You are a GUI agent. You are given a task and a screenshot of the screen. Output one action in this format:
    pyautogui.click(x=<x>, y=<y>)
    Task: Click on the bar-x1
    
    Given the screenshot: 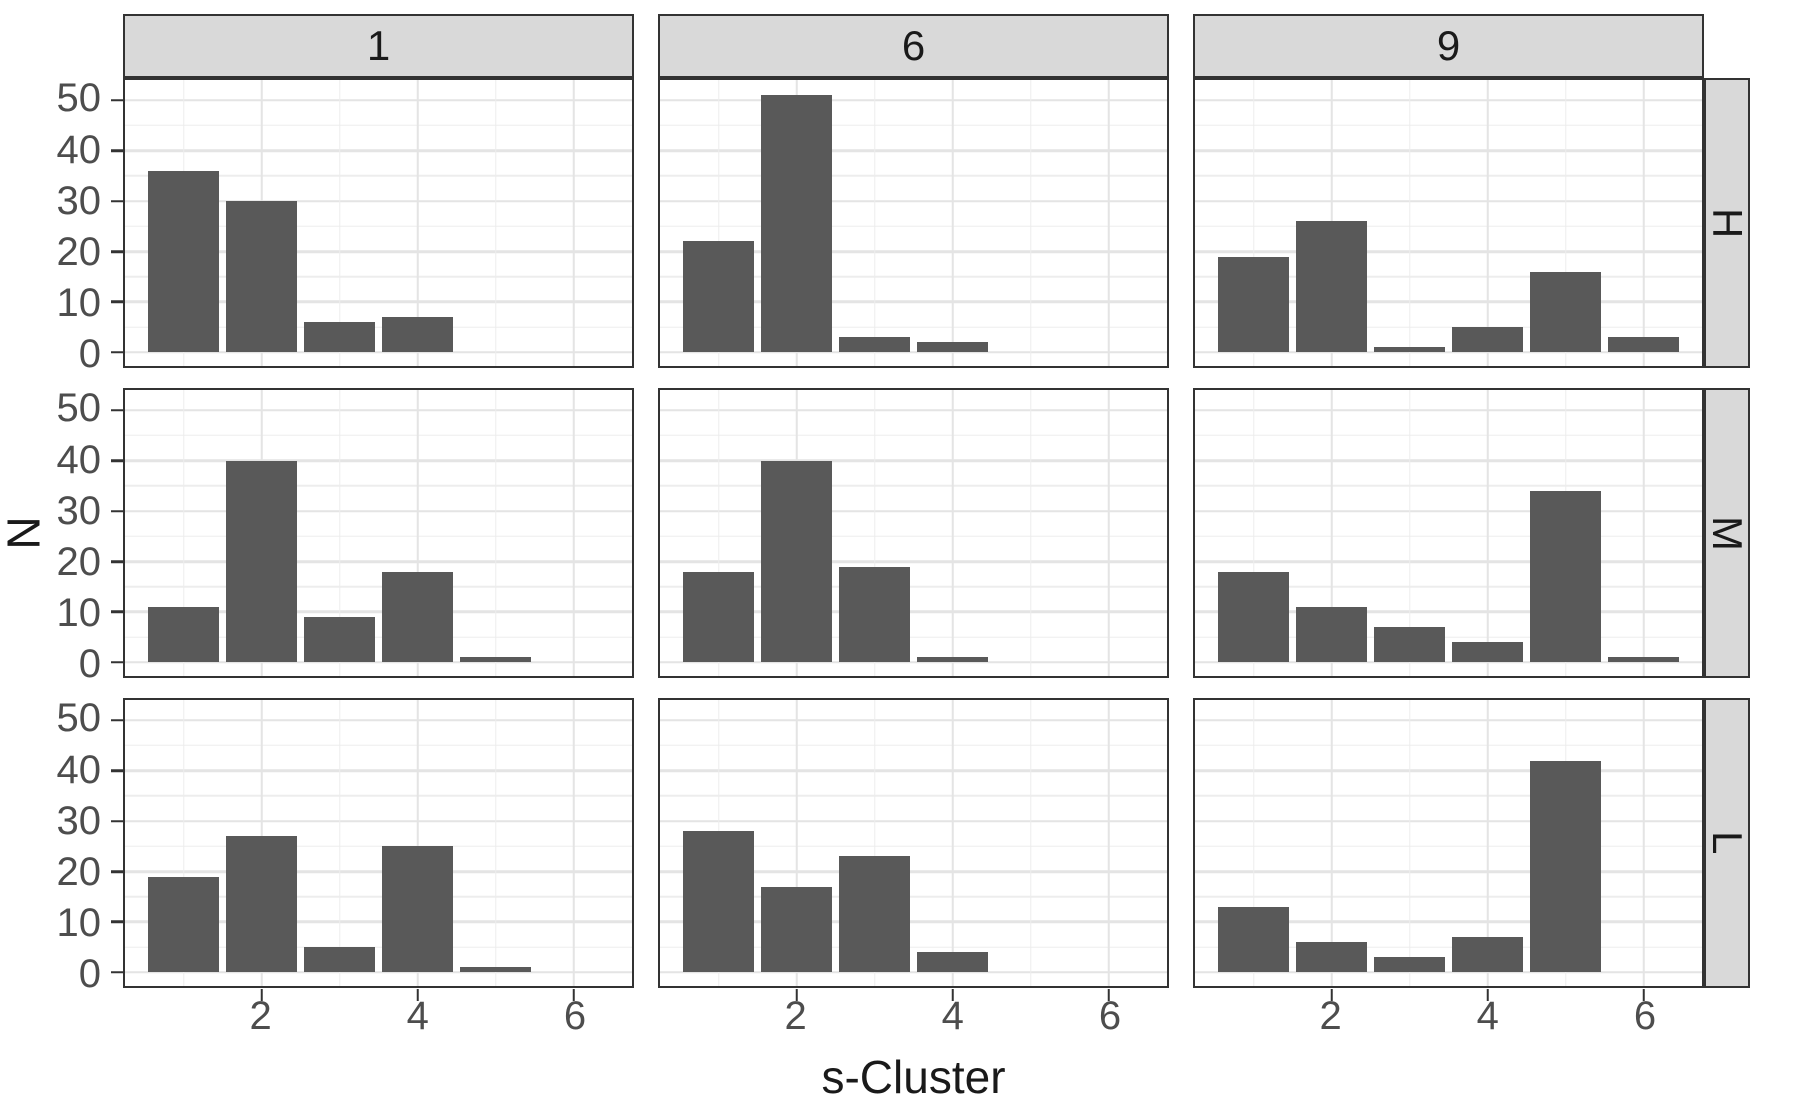 What is the action you would take?
    pyautogui.click(x=1253, y=939)
    